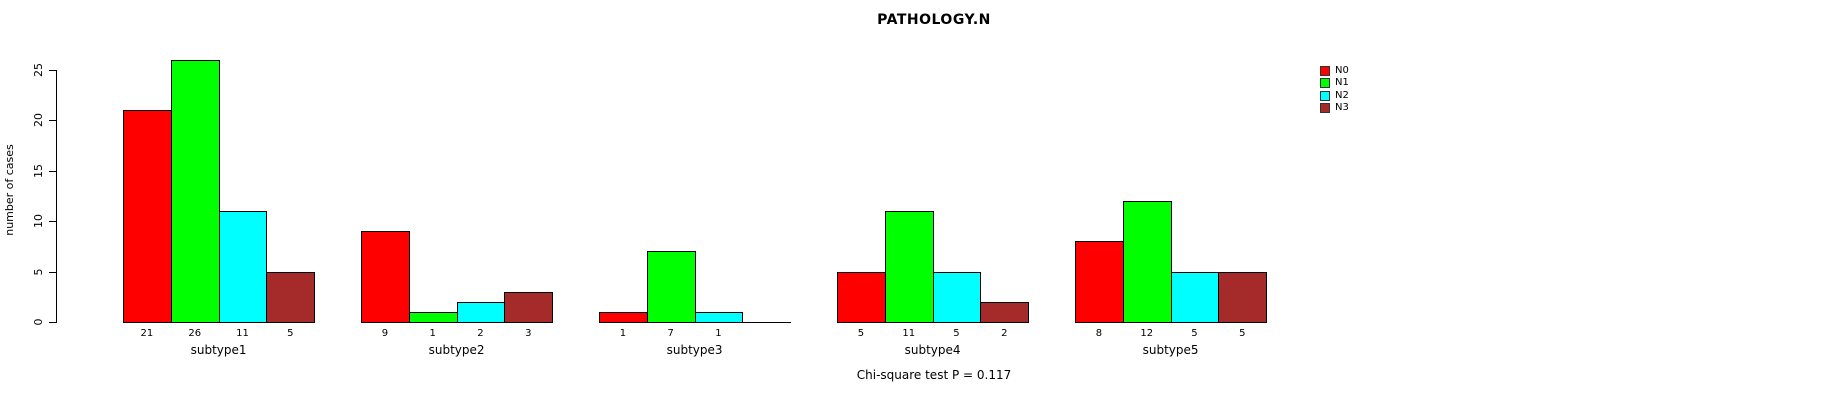 This screenshot has height=400, width=1840. What do you see at coordinates (56, 196) in the screenshot?
I see `y-axis-line` at bounding box center [56, 196].